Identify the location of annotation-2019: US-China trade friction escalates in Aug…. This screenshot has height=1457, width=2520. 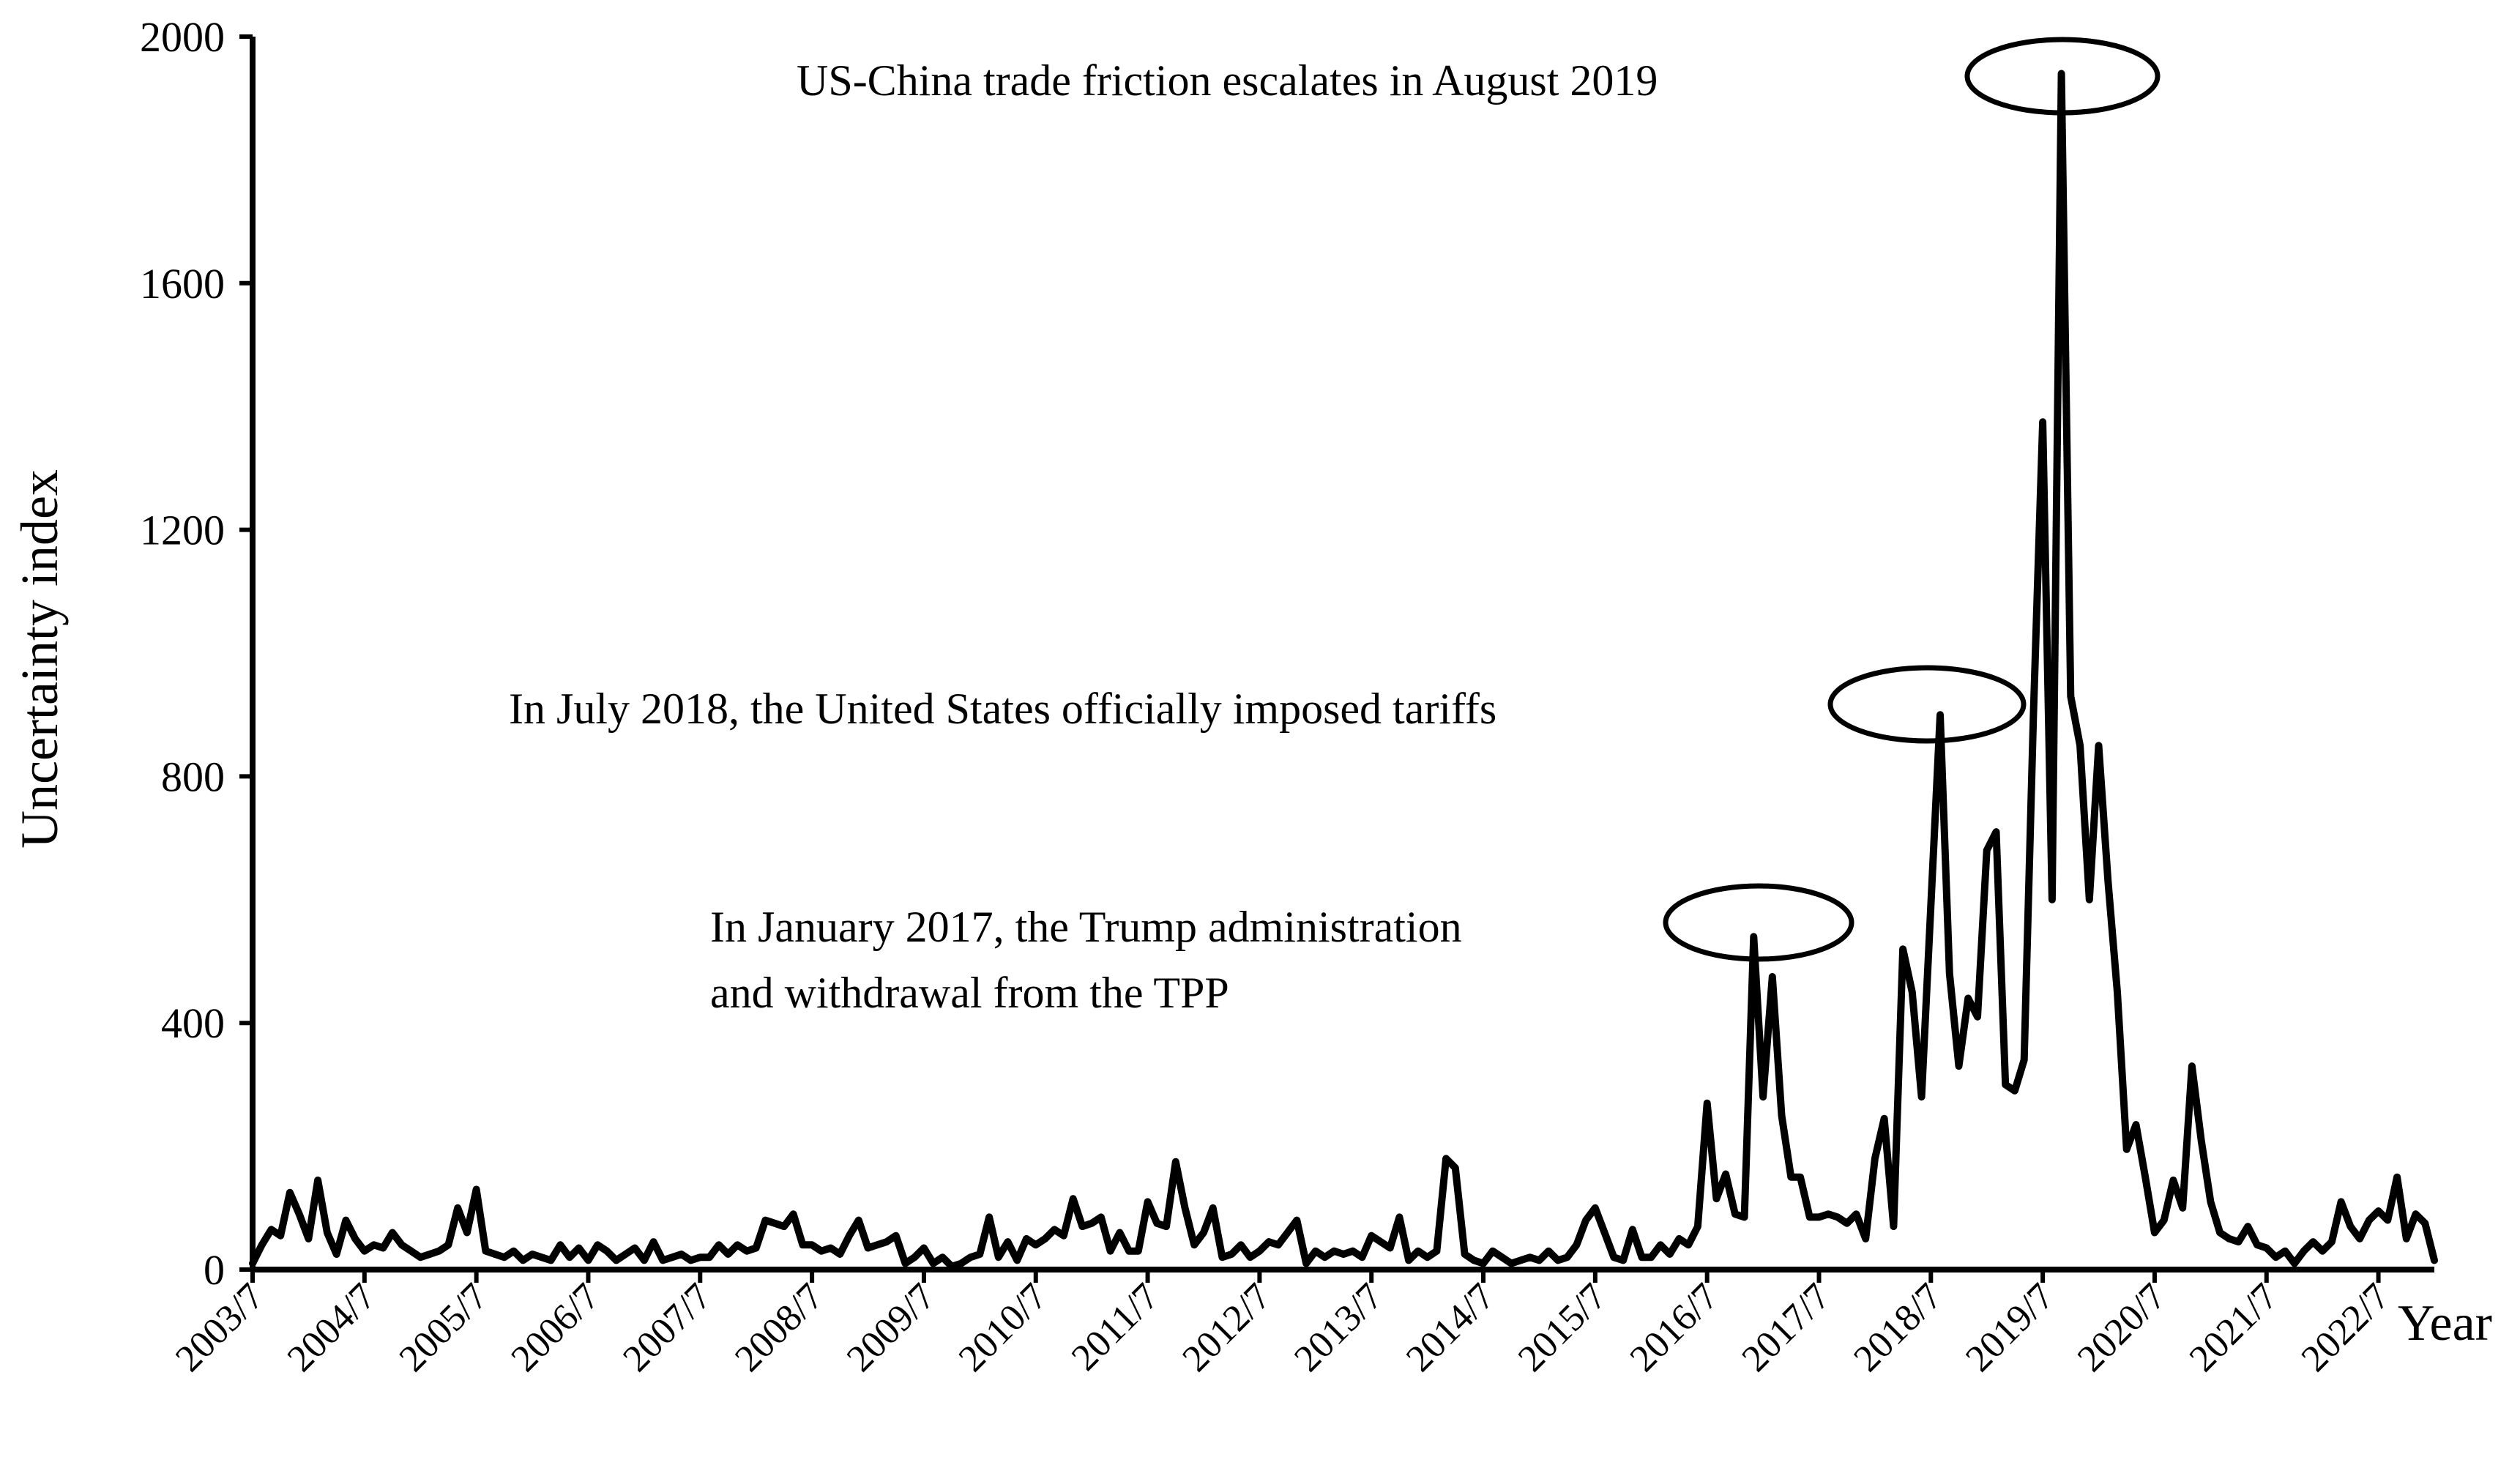
(1227, 80).